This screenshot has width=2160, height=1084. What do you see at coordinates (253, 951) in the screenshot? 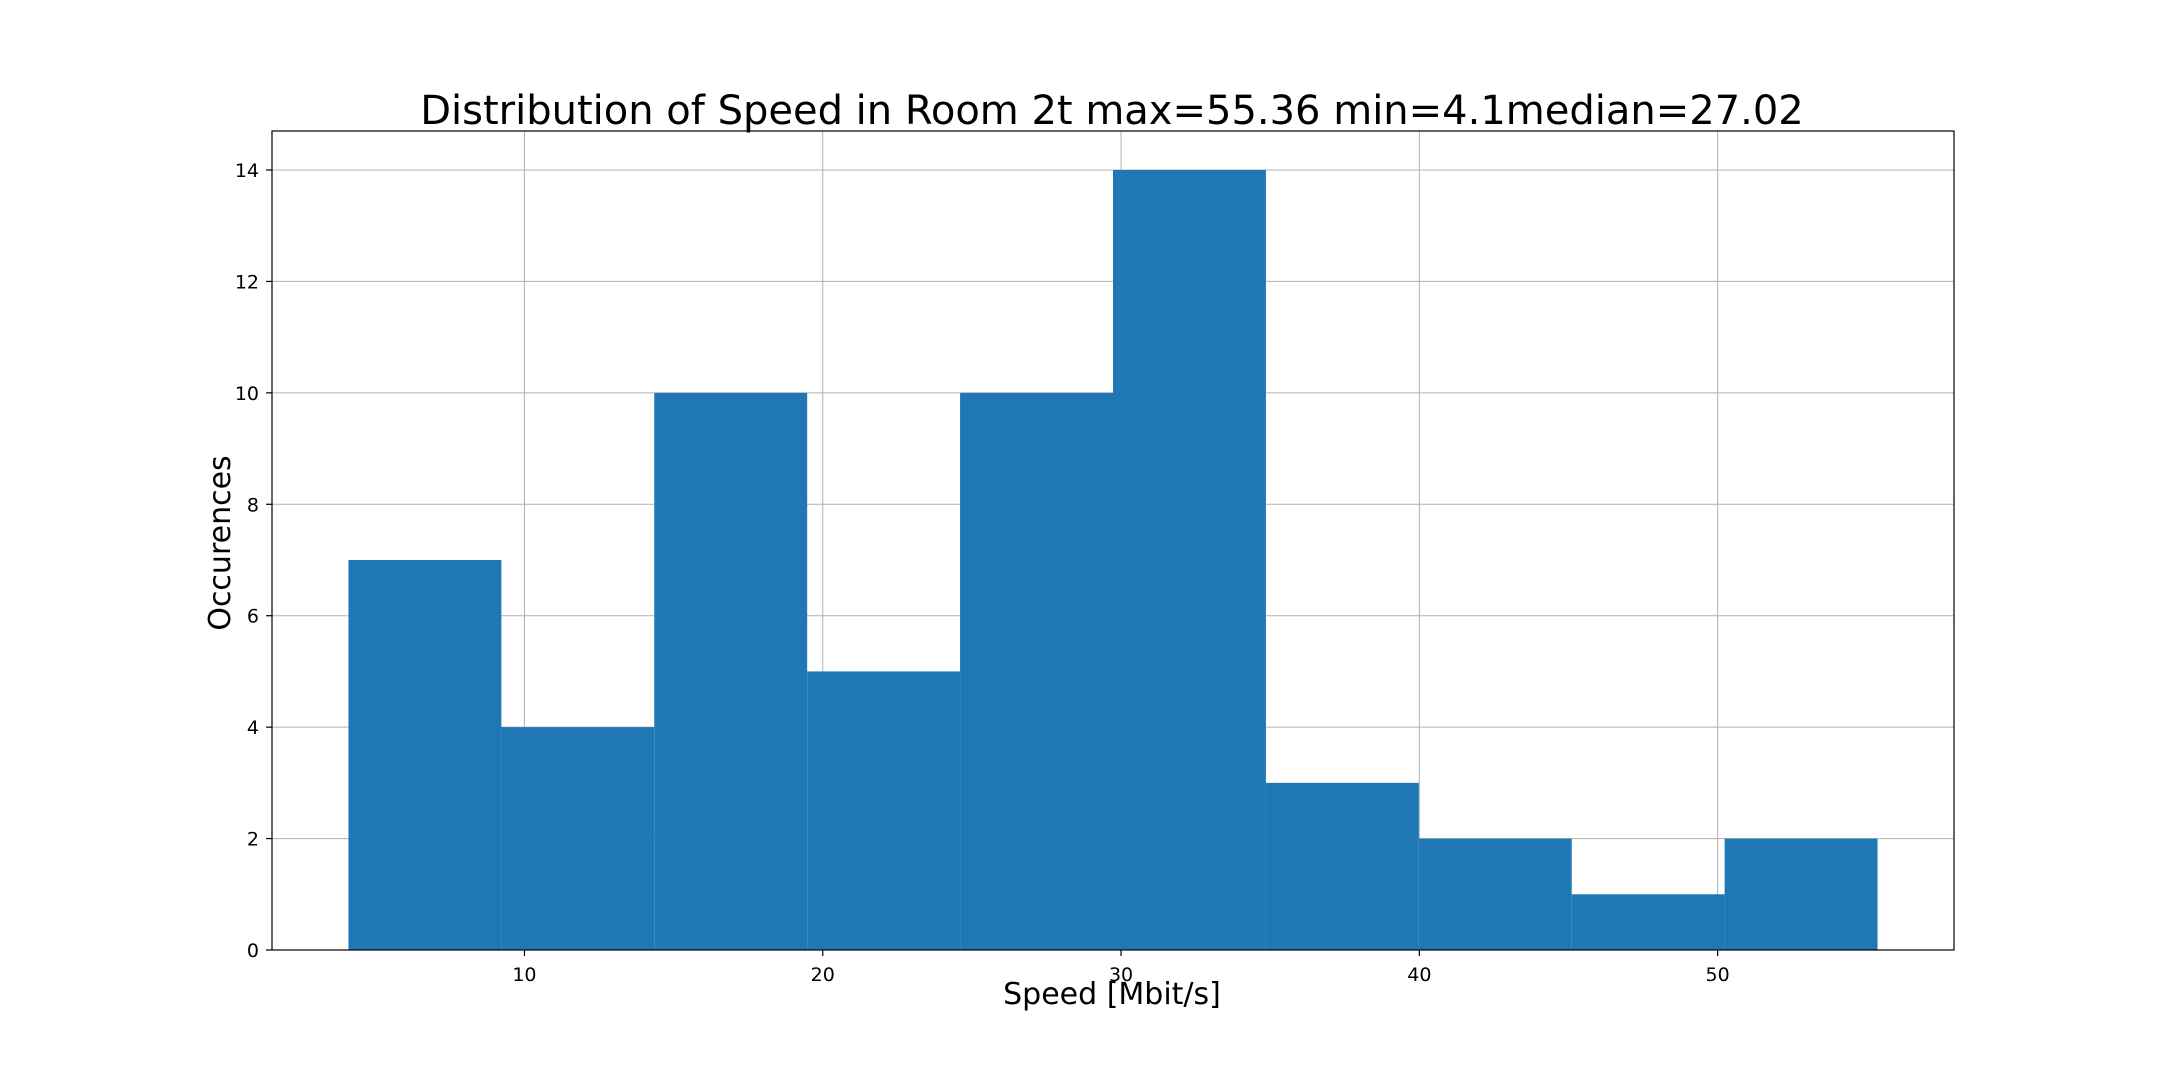
I see `y-tick-label: 0` at bounding box center [253, 951].